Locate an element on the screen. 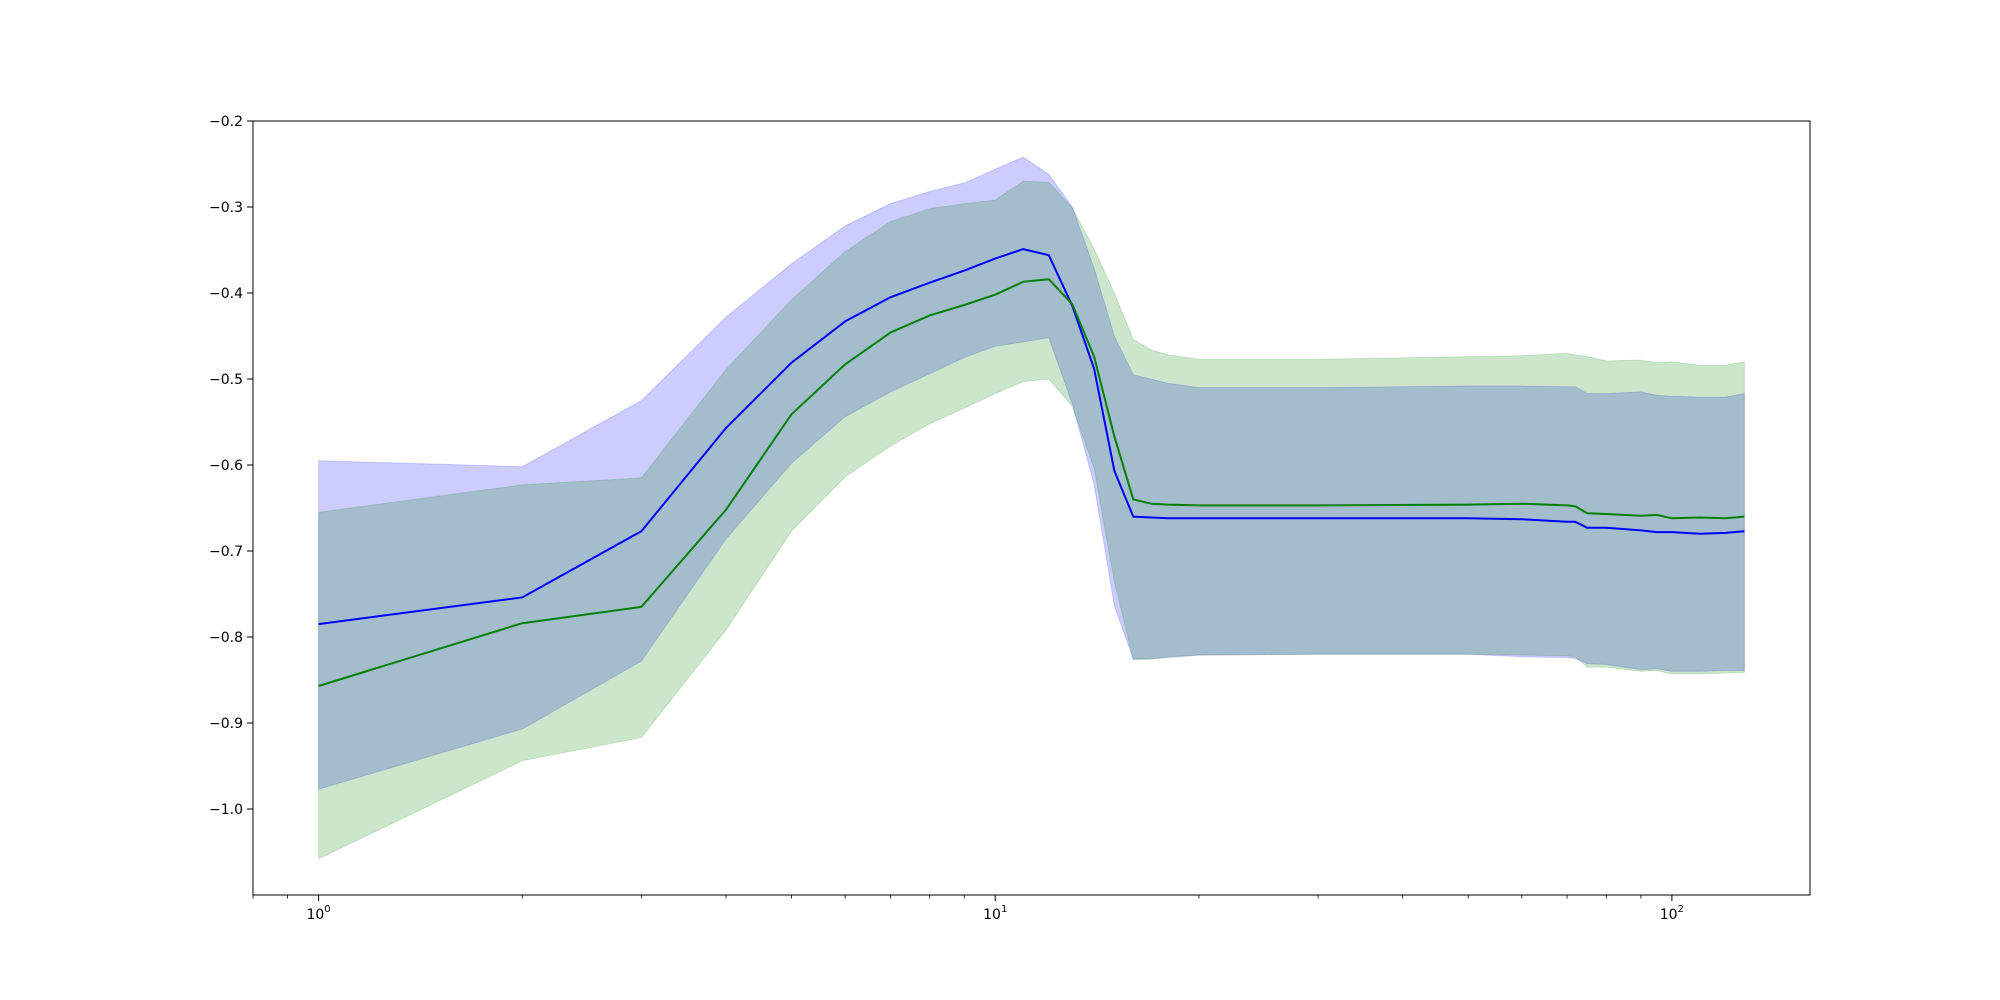 The width and height of the screenshot is (2000, 1000). y-tick-label: −0.6 is located at coordinates (226, 466).